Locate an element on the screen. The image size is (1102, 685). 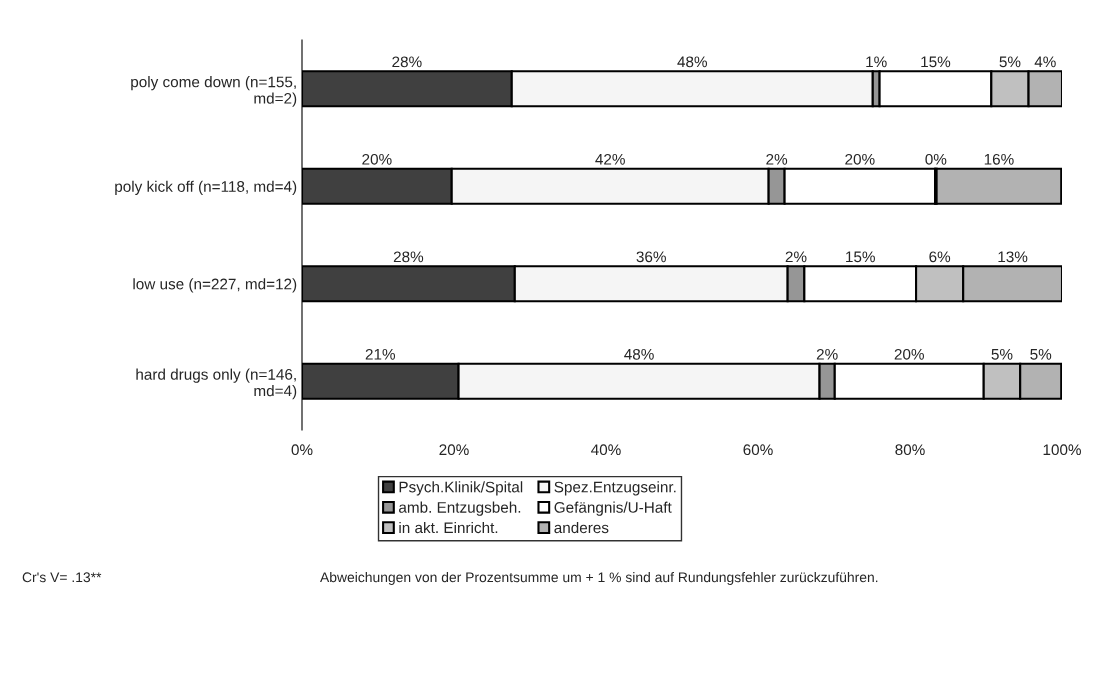
x-tick-label: 80% is located at coordinates (910, 450).